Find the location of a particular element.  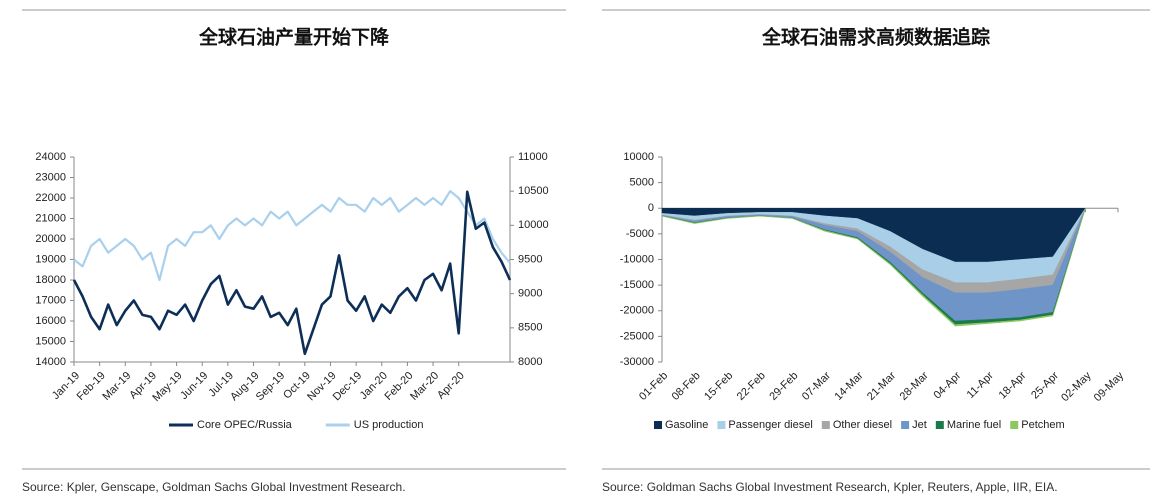

x-tick-label: Sep-19 is located at coordinates (271, 387).